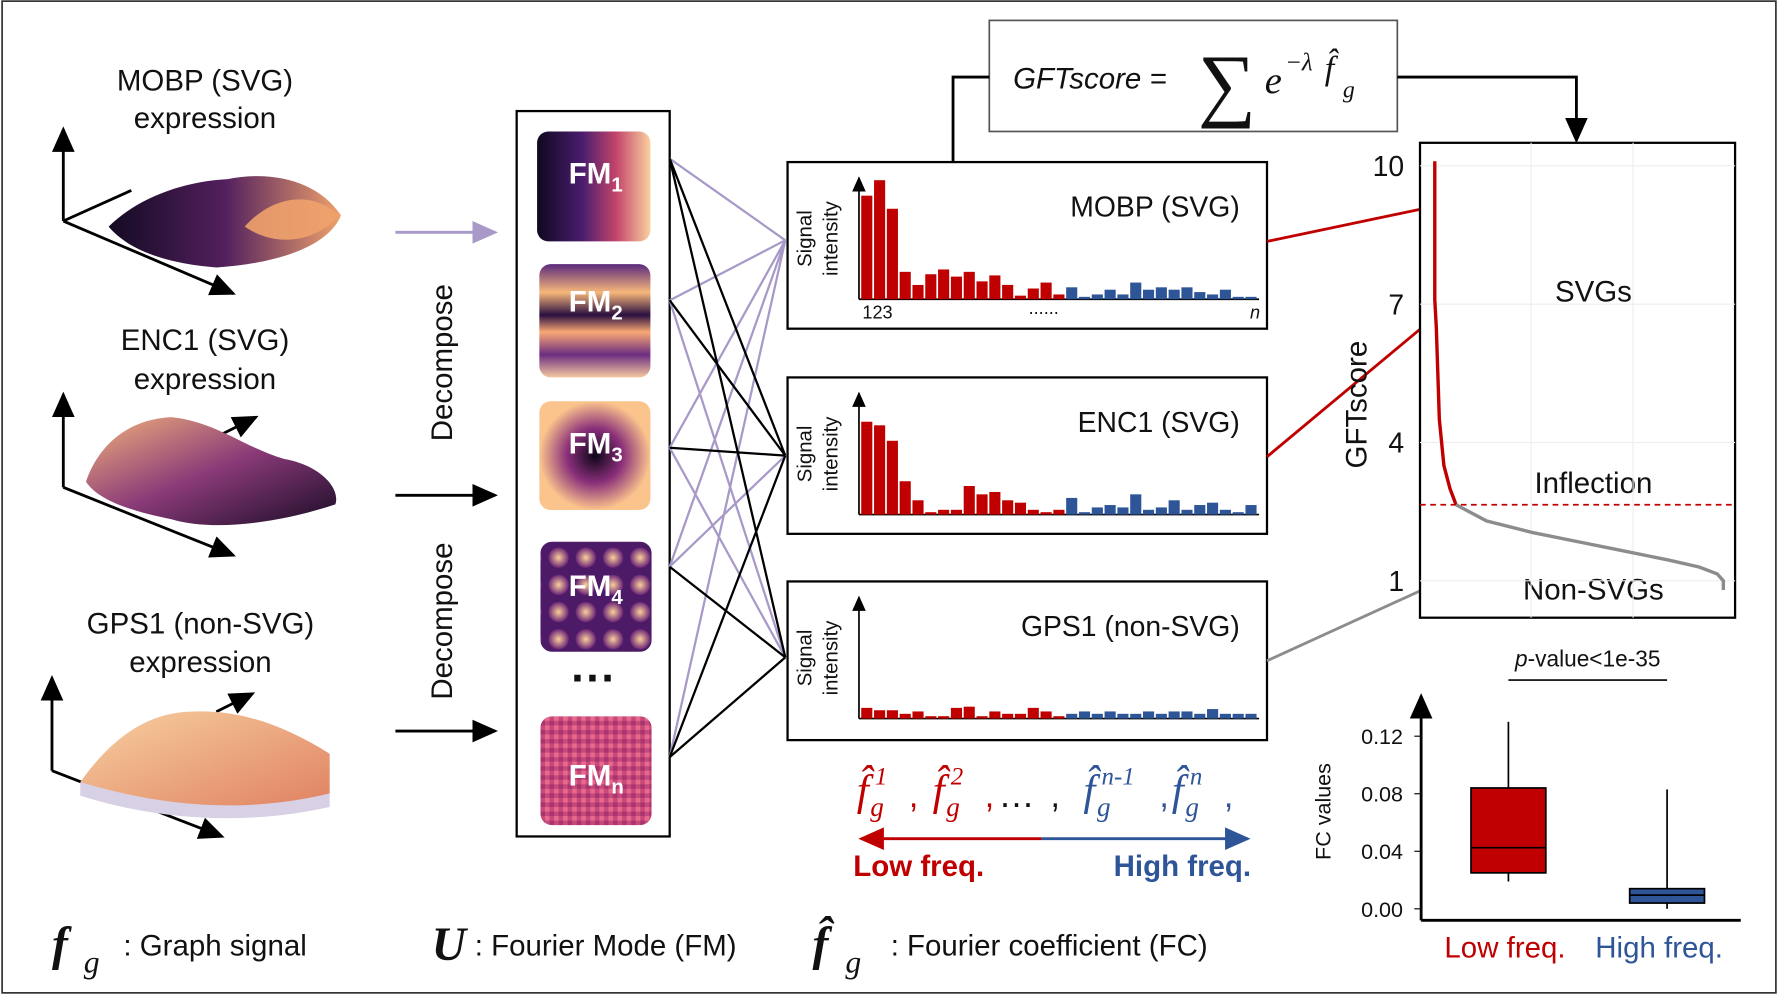 This screenshot has width=1778, height=994. I want to click on x-tick-label: Low freq., so click(1504, 948).